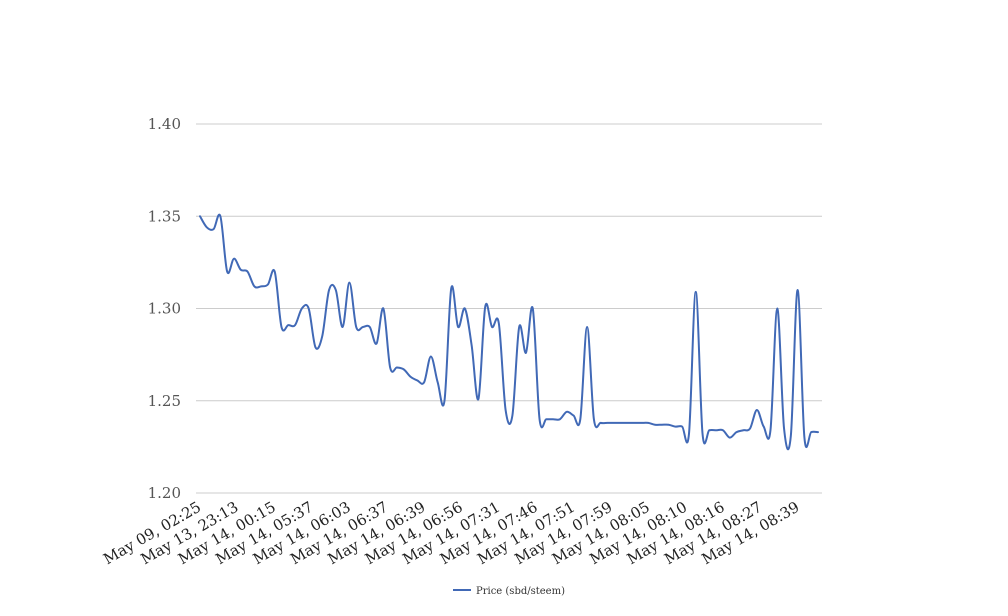 The width and height of the screenshot is (1008, 616). I want to click on y-axis-tick-labels: 1.40 1.35 1.30 1.25 1.20, so click(164, 308).